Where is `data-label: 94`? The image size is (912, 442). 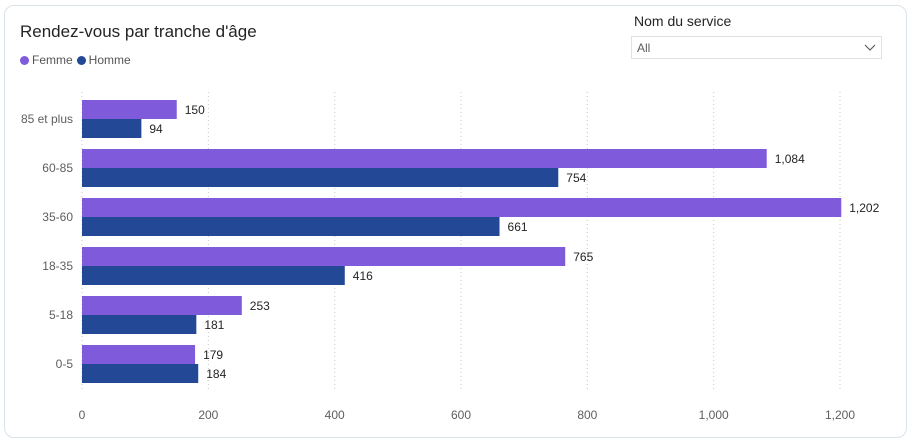 data-label: 94 is located at coordinates (156, 129).